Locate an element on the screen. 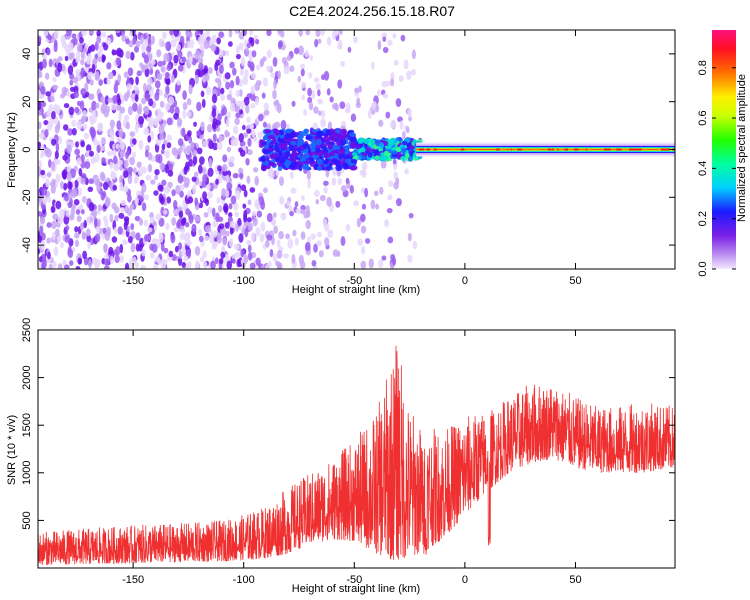 This screenshot has width=750, height=600. colorbar-label: Normalized spectral amplitude is located at coordinates (742, 148).